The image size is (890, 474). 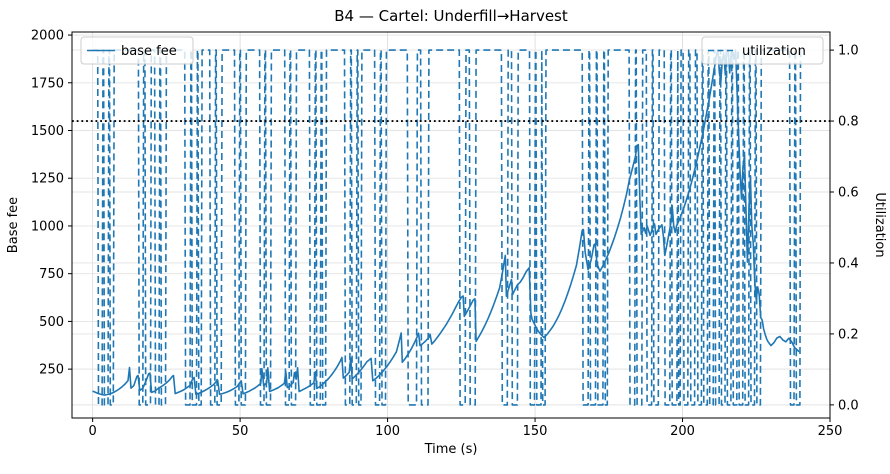 I want to click on legend-utilization: utilization, so click(x=762, y=50).